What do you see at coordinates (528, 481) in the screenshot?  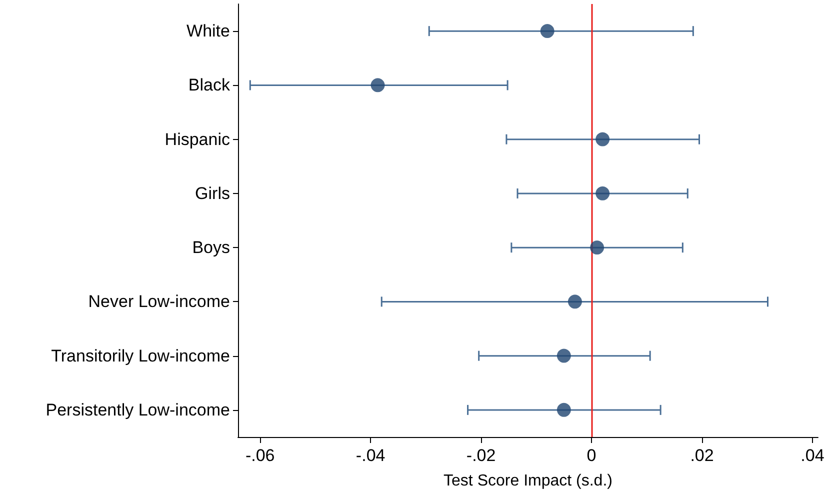 I see `x-axis-title: Test Score Impact (s.d.)` at bounding box center [528, 481].